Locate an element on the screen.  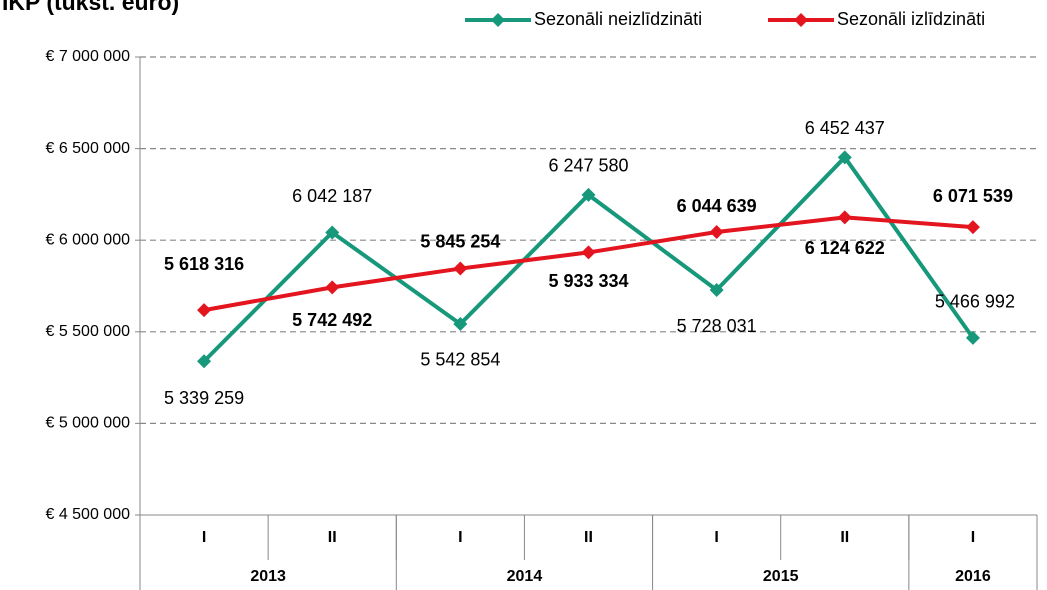
y-tick-label: € 5 500 000 is located at coordinates (87, 331).